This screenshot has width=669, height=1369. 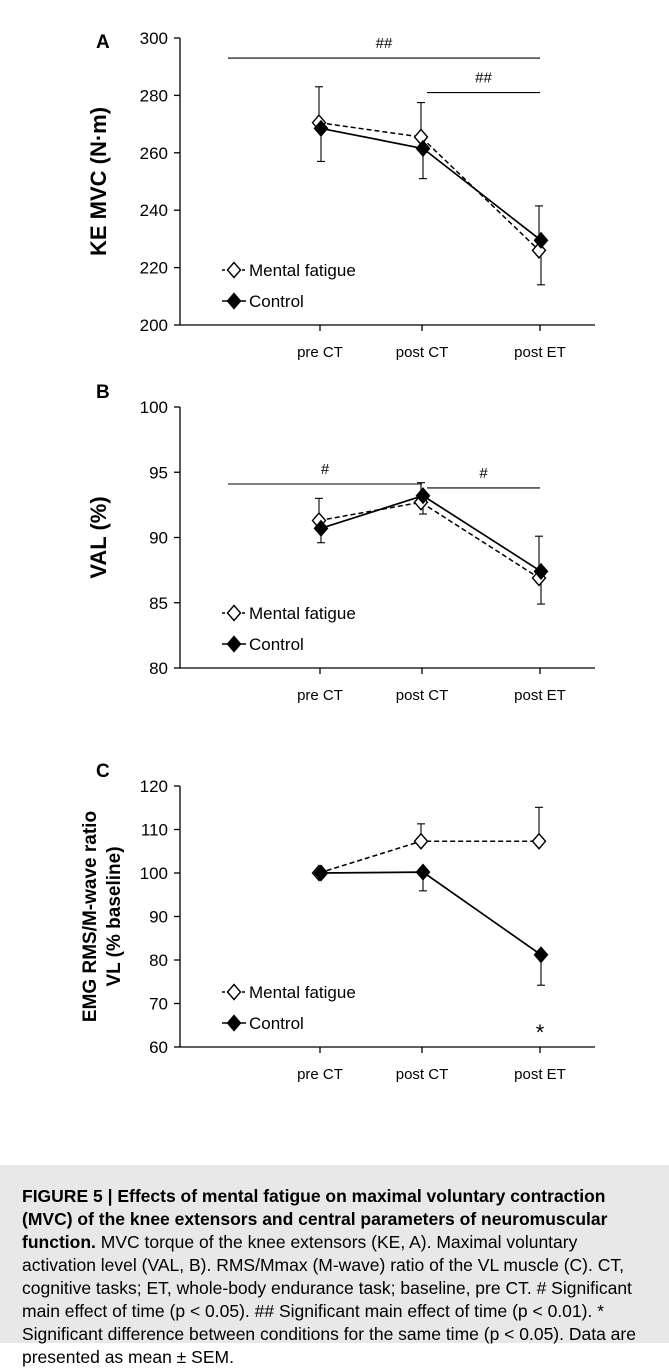 What do you see at coordinates (98, 181) in the screenshot?
I see `y-axis-label: KE MVC (N·m)` at bounding box center [98, 181].